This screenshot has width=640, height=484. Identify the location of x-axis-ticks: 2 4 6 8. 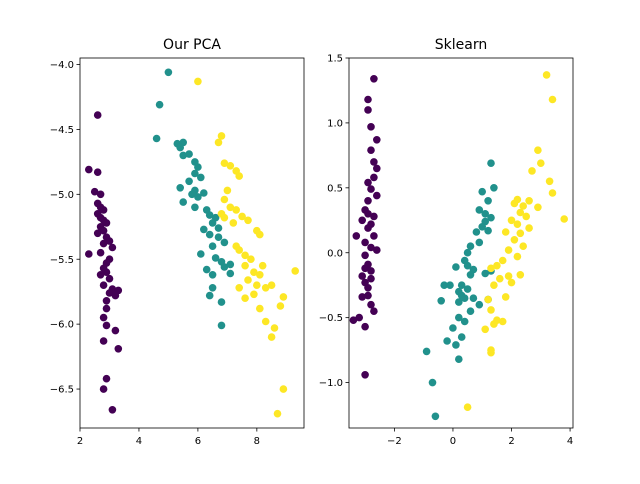
(168, 437).